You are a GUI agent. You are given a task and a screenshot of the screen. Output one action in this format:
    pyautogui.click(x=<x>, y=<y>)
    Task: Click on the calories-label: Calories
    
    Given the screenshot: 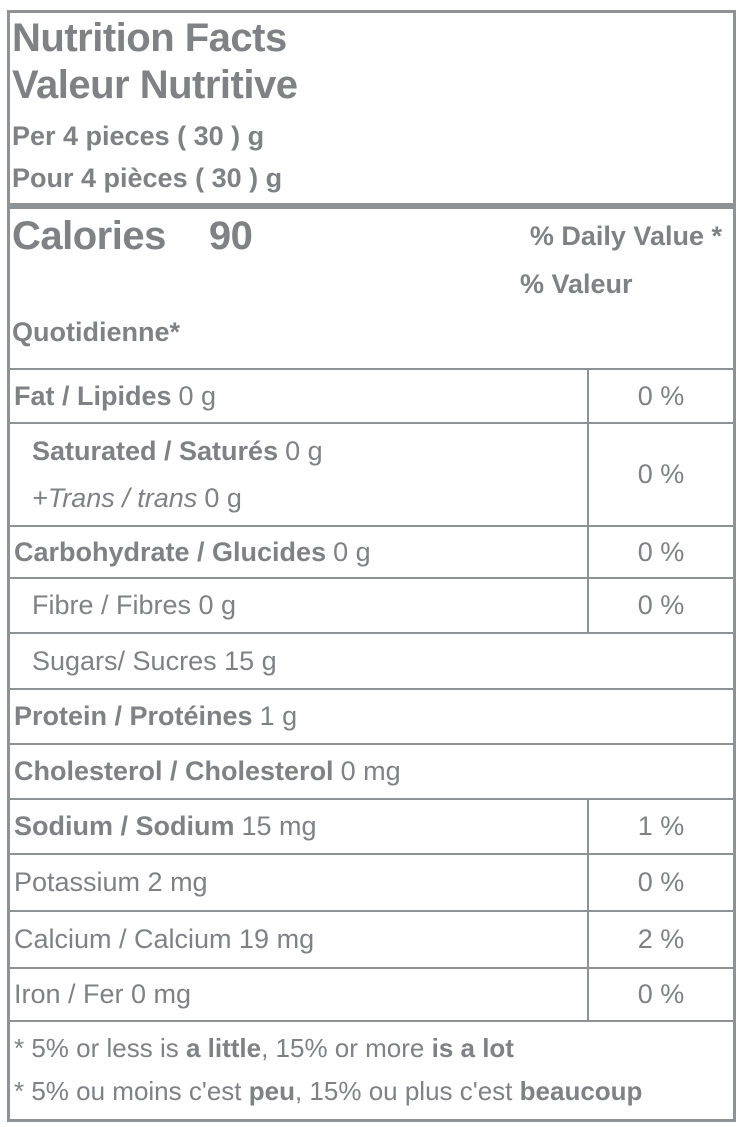 What is the action you would take?
    pyautogui.click(x=89, y=236)
    